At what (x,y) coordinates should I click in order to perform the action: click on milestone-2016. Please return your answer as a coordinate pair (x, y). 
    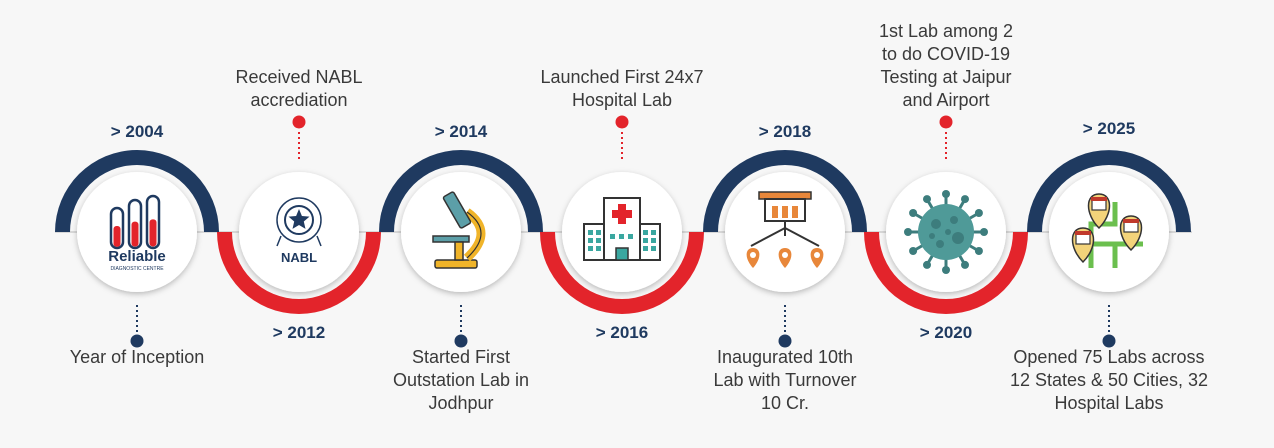
    Looking at the image, I should click on (622, 214).